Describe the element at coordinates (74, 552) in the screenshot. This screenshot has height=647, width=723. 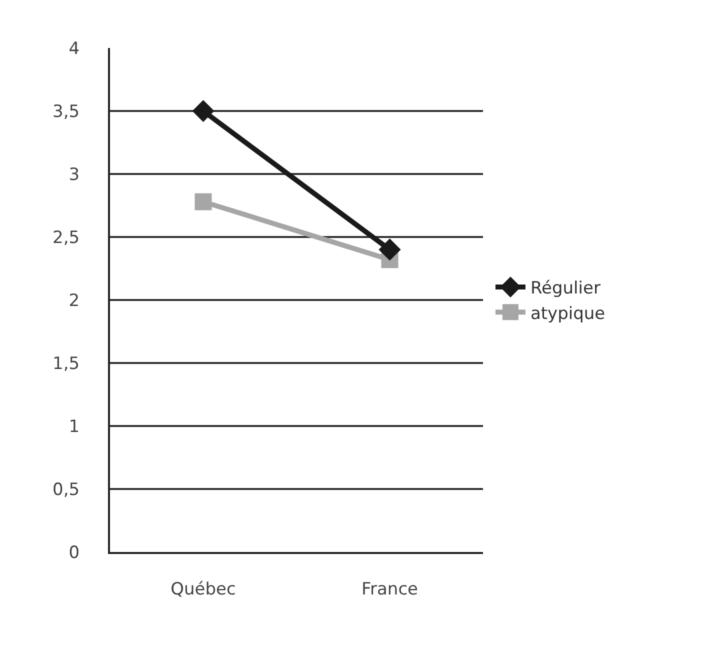
I see `y-tick-label: 0` at that location.